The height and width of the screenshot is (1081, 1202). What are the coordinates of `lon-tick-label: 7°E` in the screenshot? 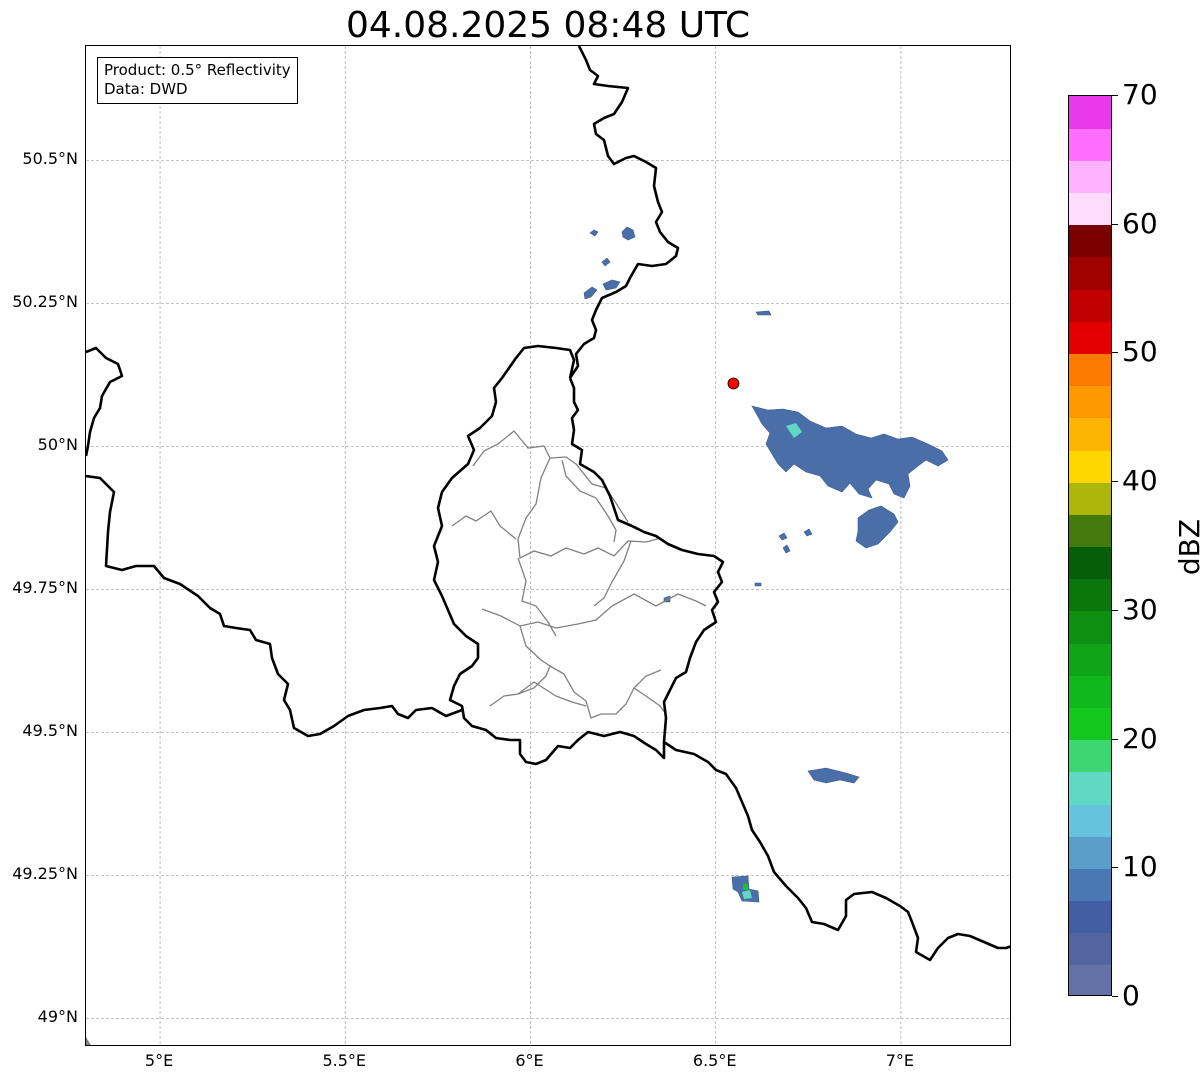 It's located at (900, 1060).